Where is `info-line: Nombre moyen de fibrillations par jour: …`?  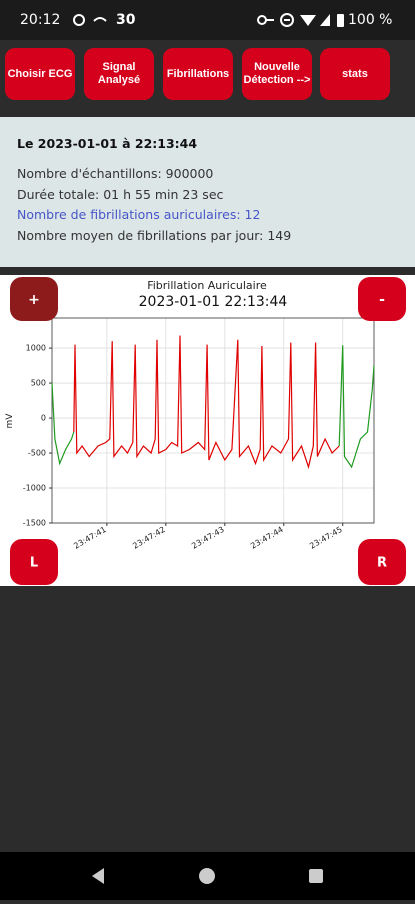
info-line: Nombre moyen de fibrillations par jour: … is located at coordinates (154, 235).